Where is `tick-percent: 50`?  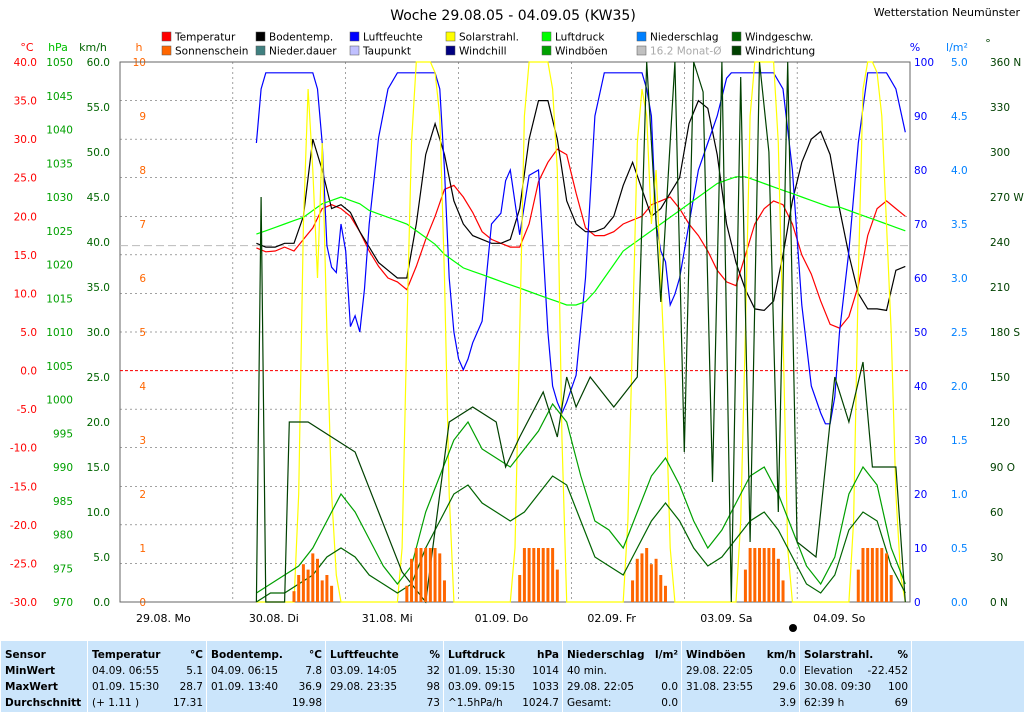
tick-percent: 50 is located at coordinates (920, 333).